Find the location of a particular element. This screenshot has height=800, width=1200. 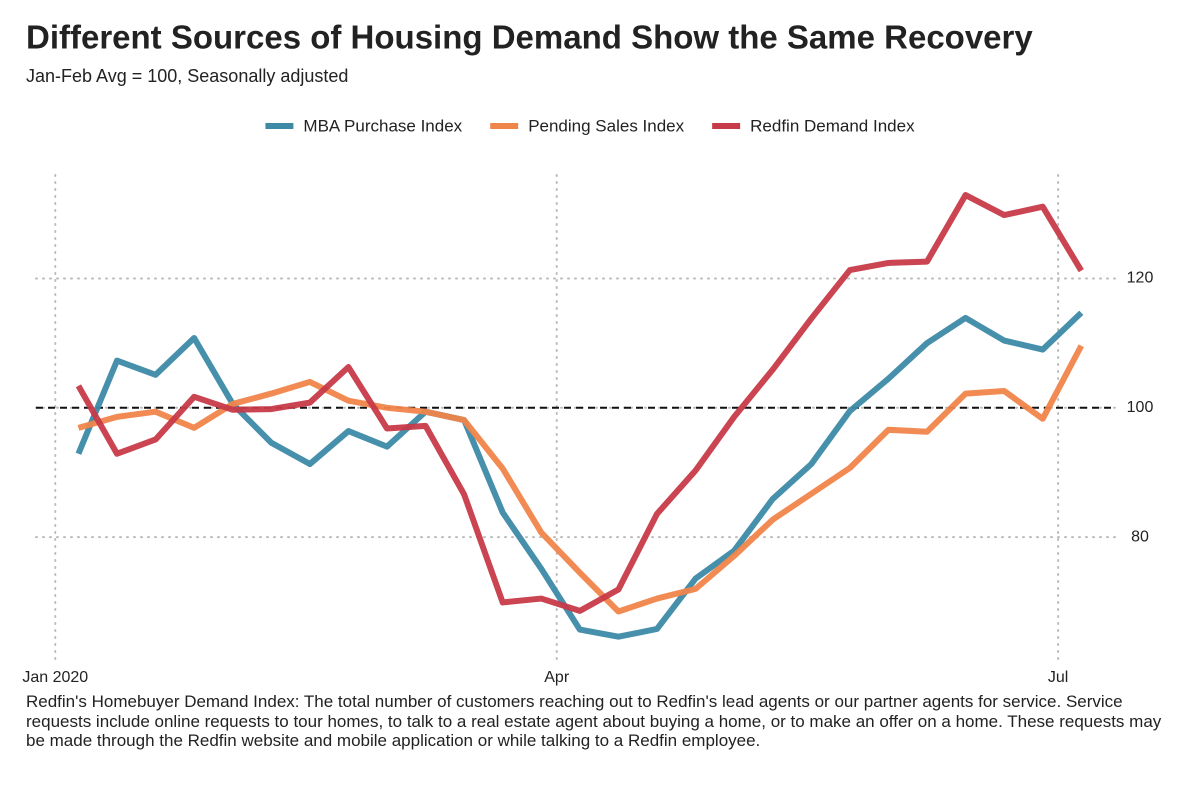

legend-label: Pending Sales Index is located at coordinates (606, 125).